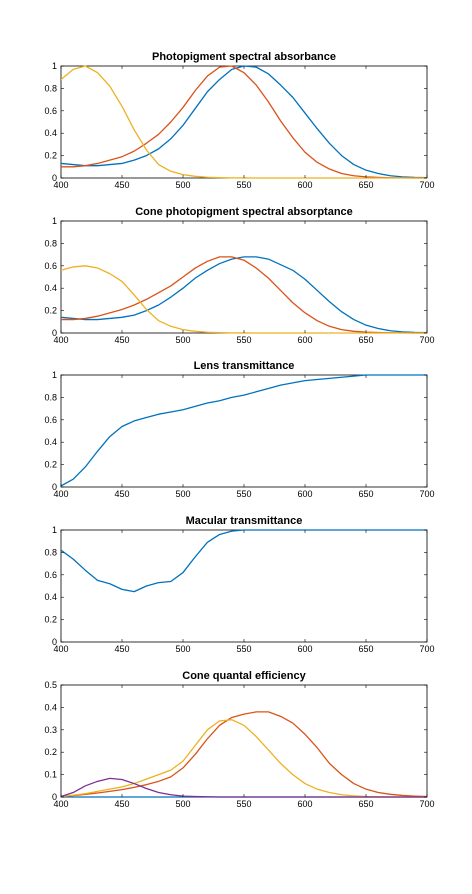  I want to click on y-tick-label: 0.3, so click(50, 730).